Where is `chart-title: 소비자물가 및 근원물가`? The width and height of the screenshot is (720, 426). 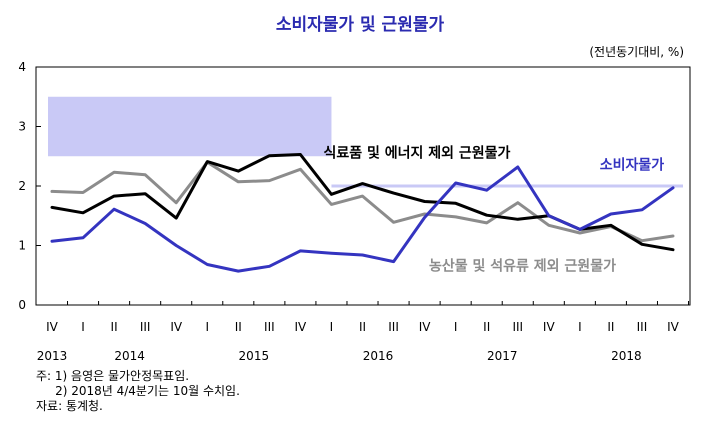 chart-title: 소비자물가 및 근원물가 is located at coordinates (360, 25).